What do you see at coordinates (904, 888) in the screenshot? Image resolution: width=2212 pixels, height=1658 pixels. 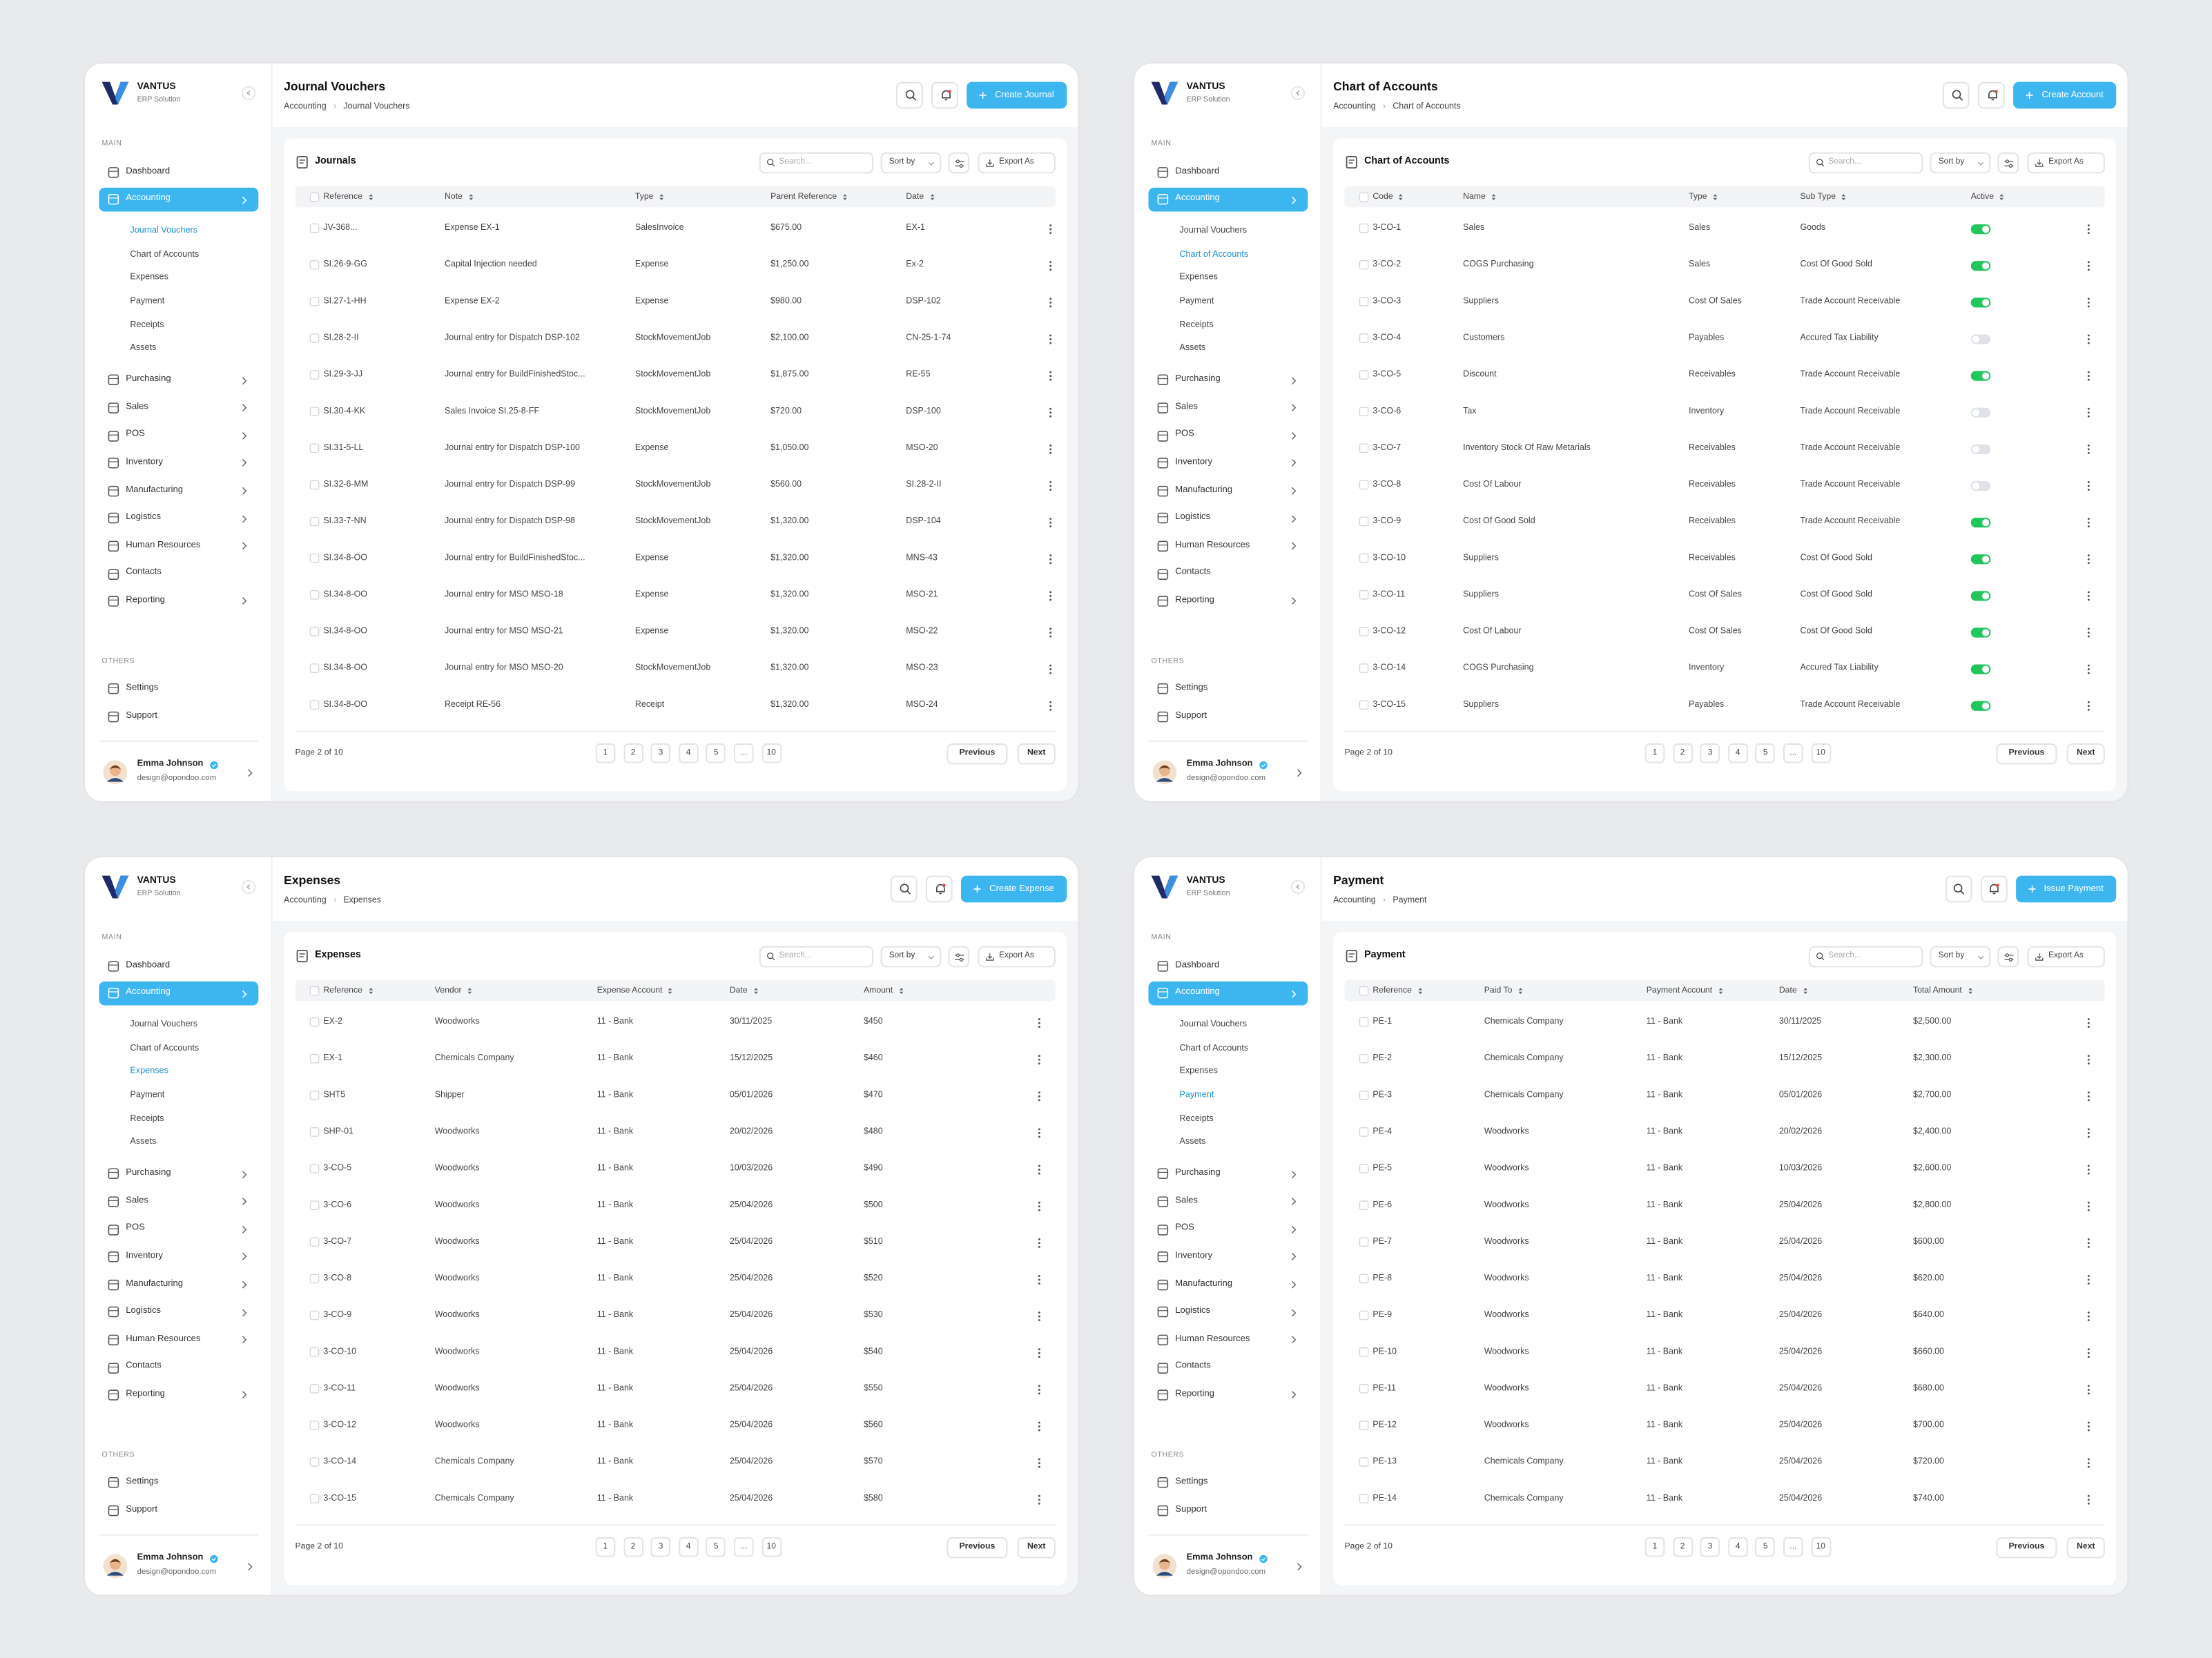 I see `search-button` at bounding box center [904, 888].